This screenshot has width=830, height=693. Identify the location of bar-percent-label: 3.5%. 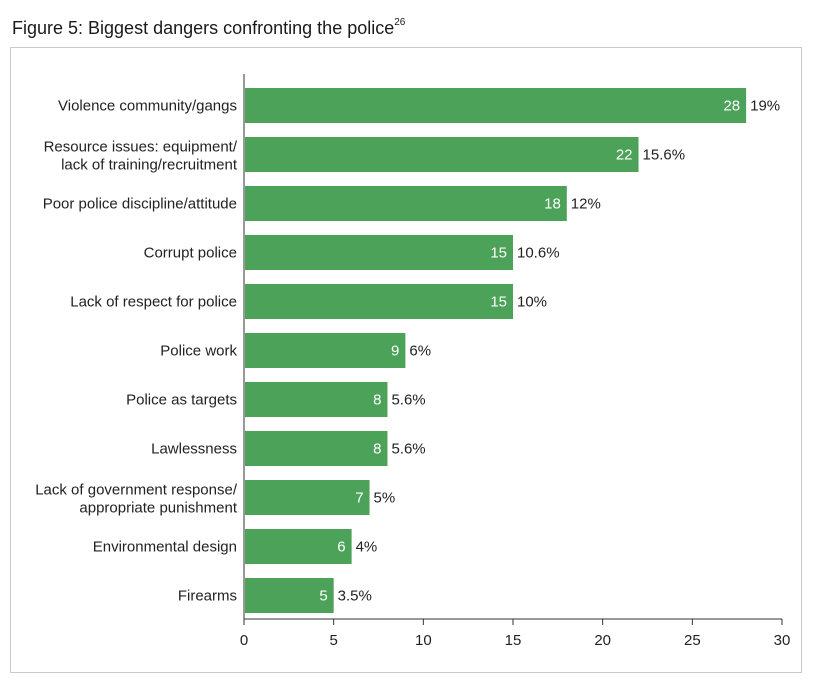
(355, 596).